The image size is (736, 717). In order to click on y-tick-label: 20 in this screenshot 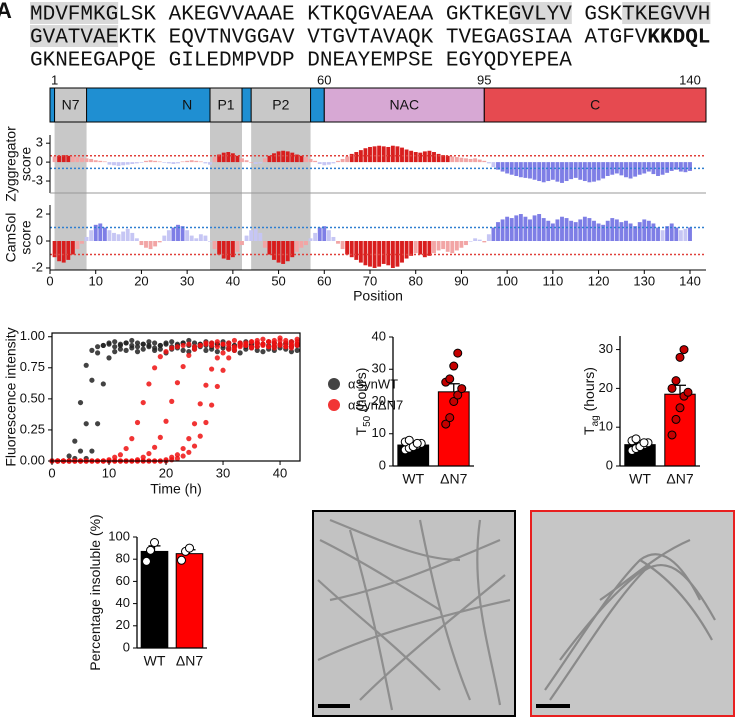, I will do `click(606, 387)`.